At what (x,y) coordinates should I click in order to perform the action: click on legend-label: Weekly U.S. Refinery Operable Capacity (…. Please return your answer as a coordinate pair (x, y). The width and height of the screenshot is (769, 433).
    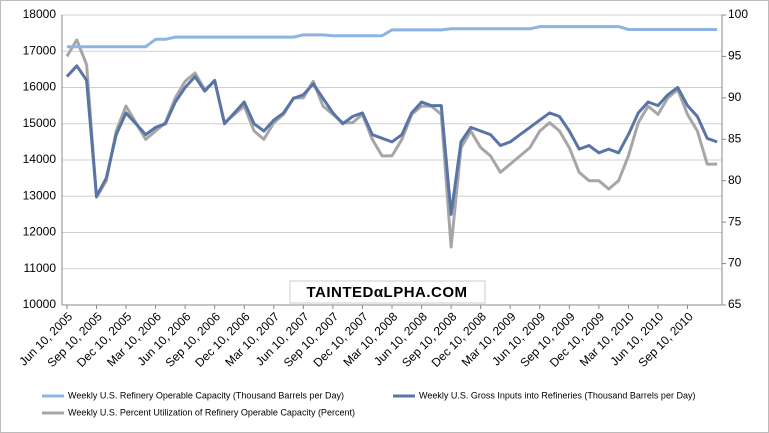
    Looking at the image, I should click on (206, 395).